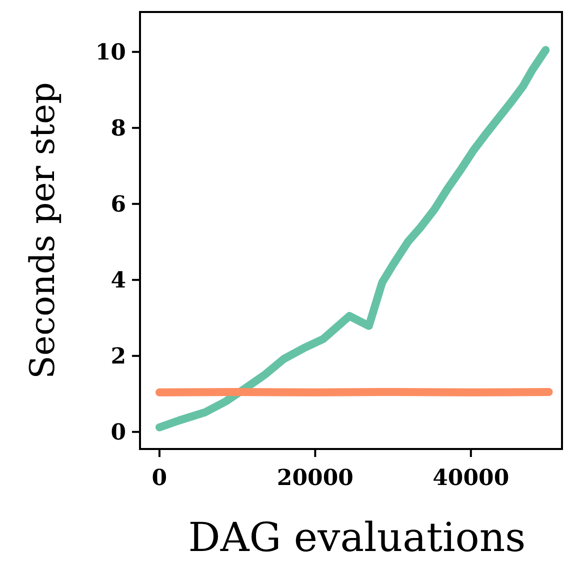 The height and width of the screenshot is (571, 574). What do you see at coordinates (315, 478) in the screenshot?
I see `x-tick-label: 20000` at bounding box center [315, 478].